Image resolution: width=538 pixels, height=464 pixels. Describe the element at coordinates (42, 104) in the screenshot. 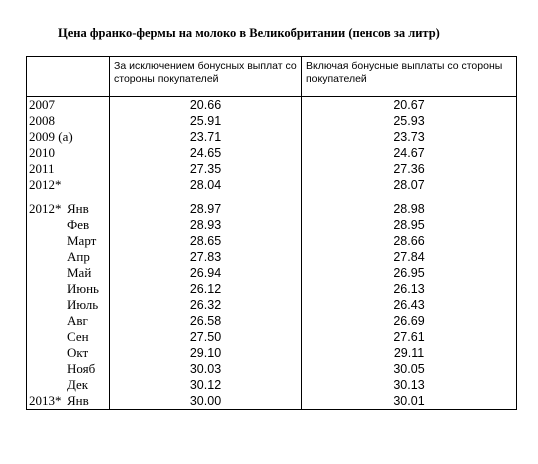

I see `year-label: 2007` at that location.